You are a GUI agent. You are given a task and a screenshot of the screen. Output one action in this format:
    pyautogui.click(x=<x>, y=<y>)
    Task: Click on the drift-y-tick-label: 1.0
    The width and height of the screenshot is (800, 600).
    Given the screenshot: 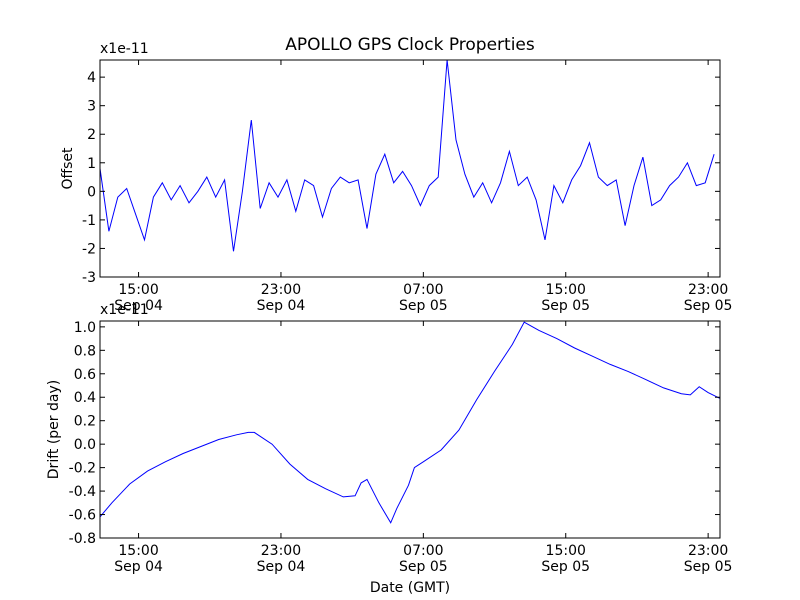 What is the action you would take?
    pyautogui.click(x=85, y=328)
    